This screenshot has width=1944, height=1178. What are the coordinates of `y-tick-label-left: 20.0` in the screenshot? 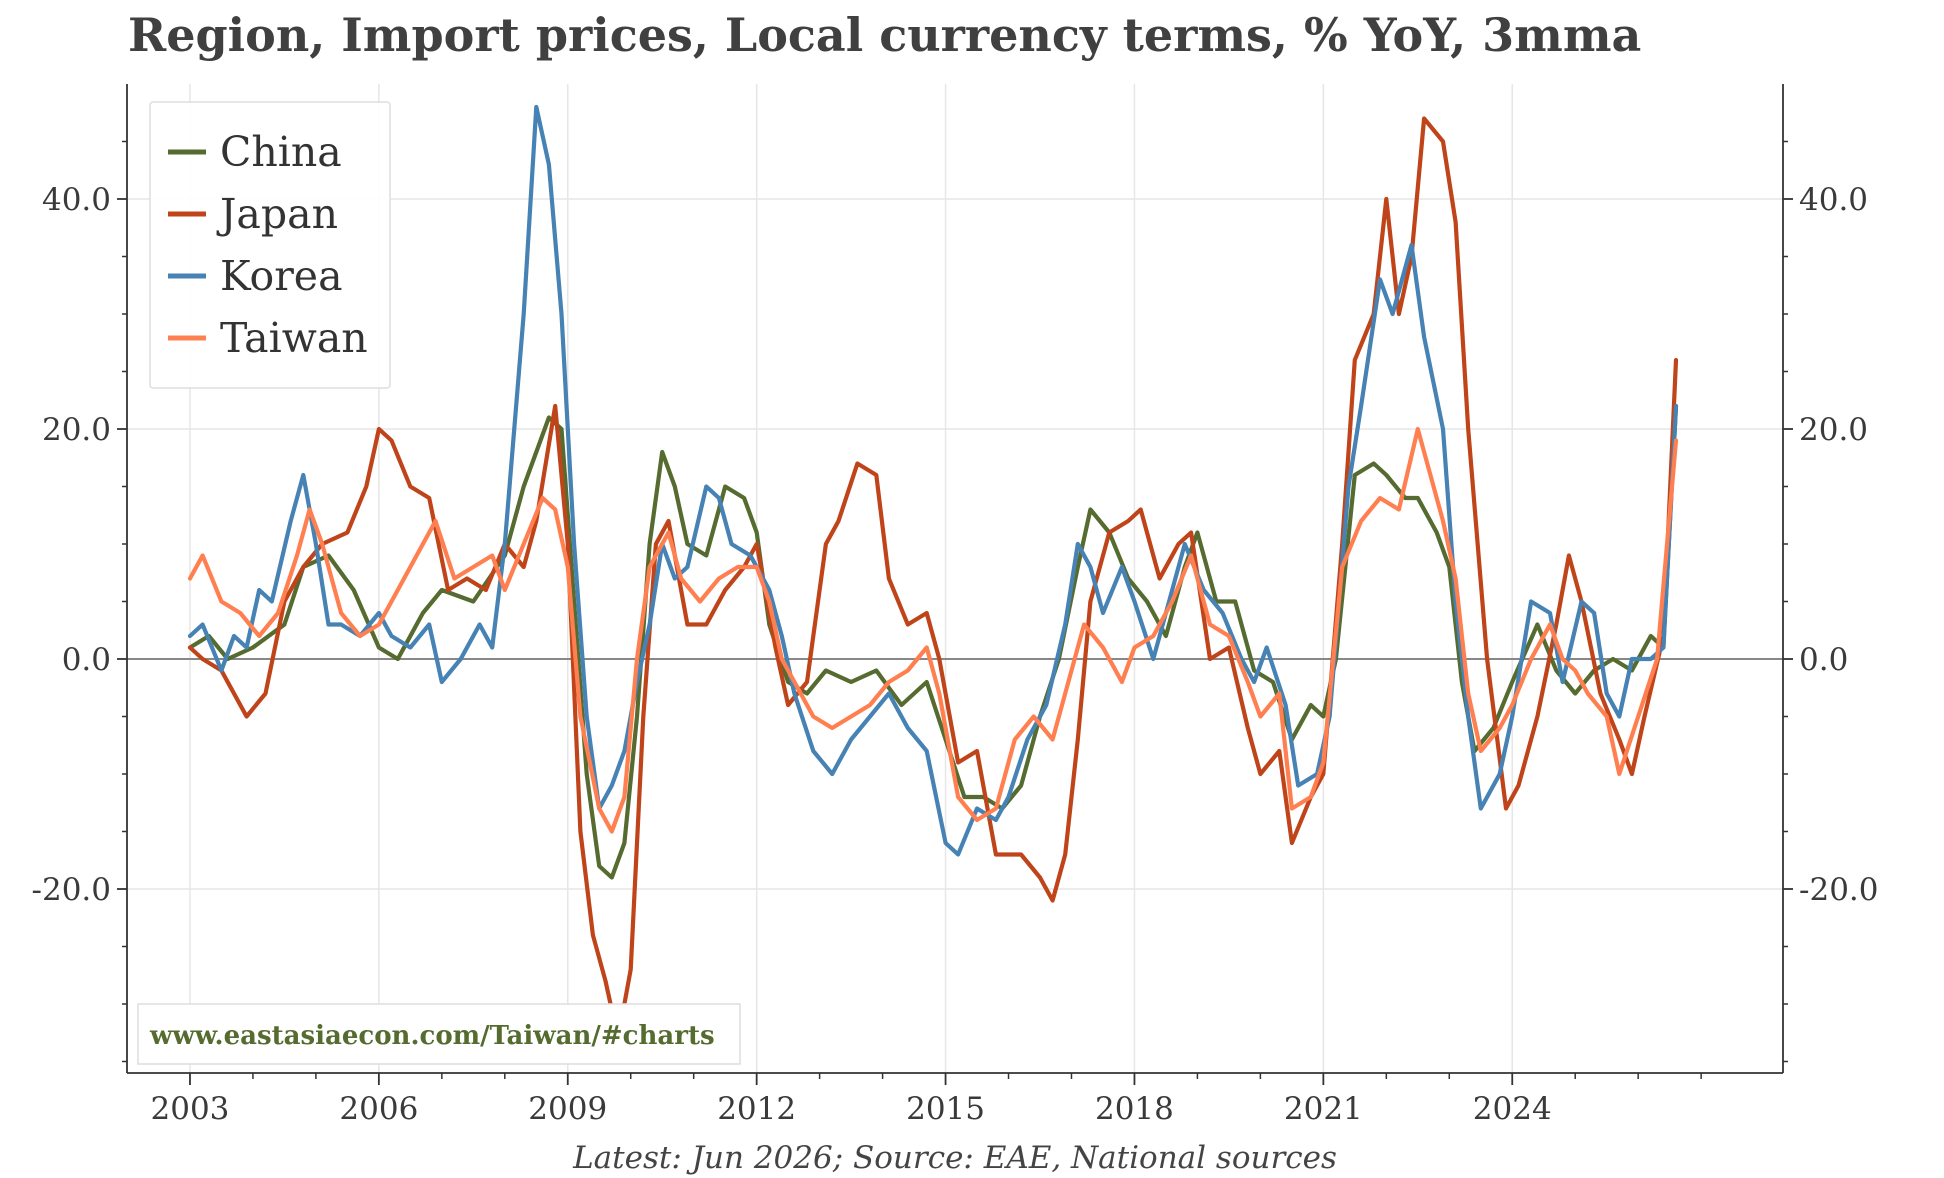 It's located at (76, 430).